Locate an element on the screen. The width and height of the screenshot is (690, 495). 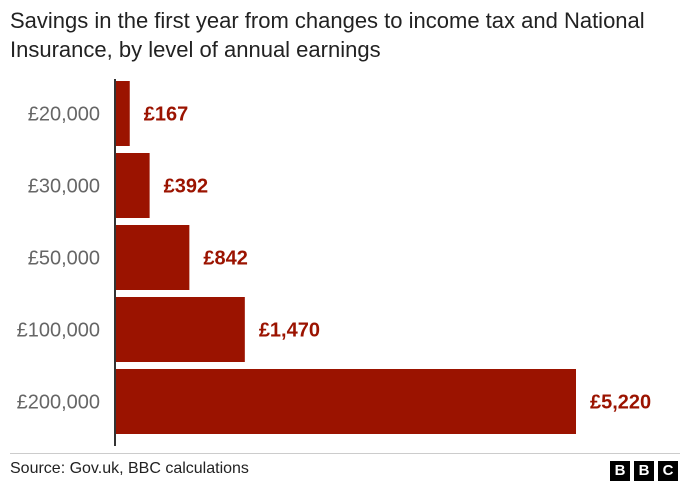
category-label-1: £30,000 is located at coordinates (64, 187).